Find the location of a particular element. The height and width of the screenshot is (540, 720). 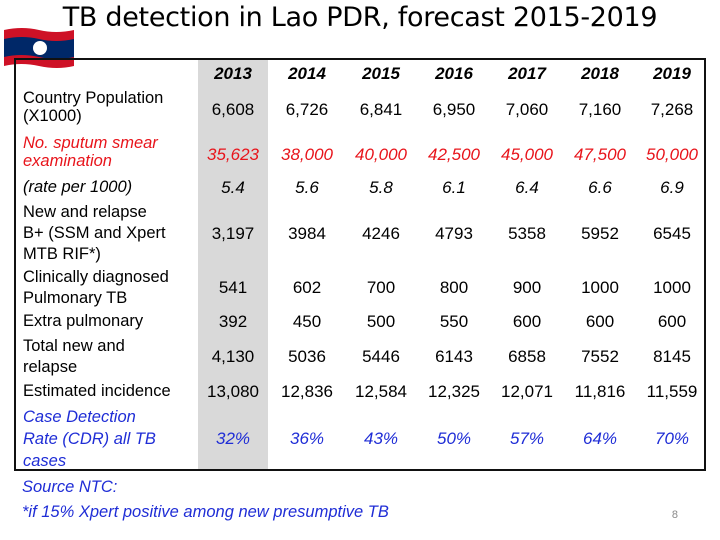

table-cell: 5.6 is located at coordinates (307, 187).